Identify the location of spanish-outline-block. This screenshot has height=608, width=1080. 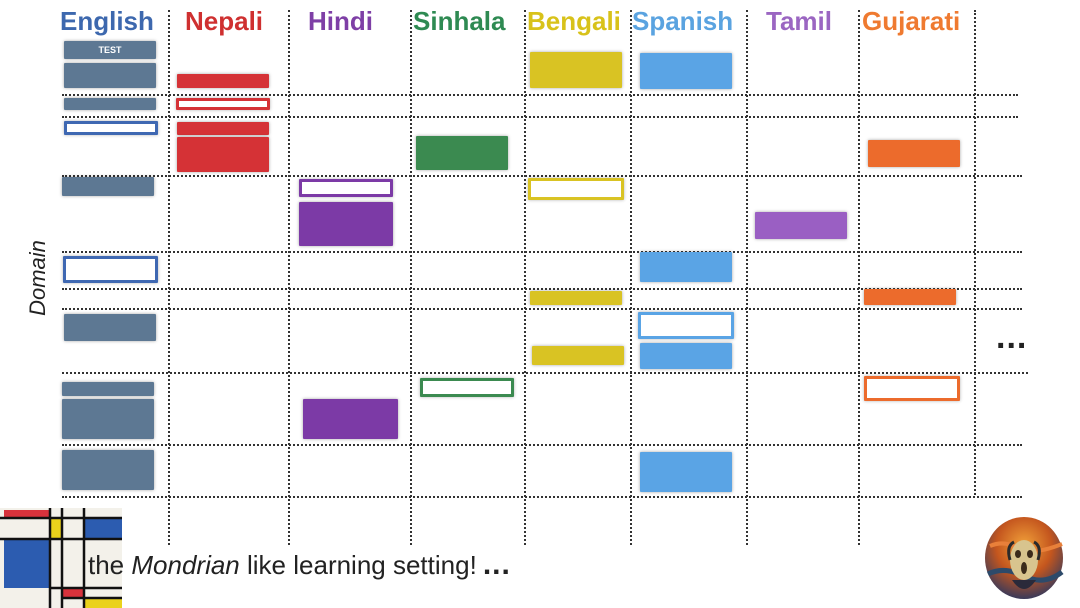
(686, 325).